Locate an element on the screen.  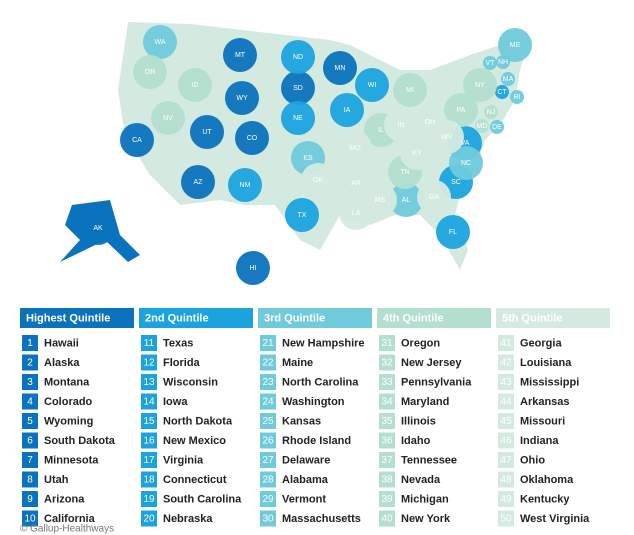
rank-number: 10 is located at coordinates (30, 519).